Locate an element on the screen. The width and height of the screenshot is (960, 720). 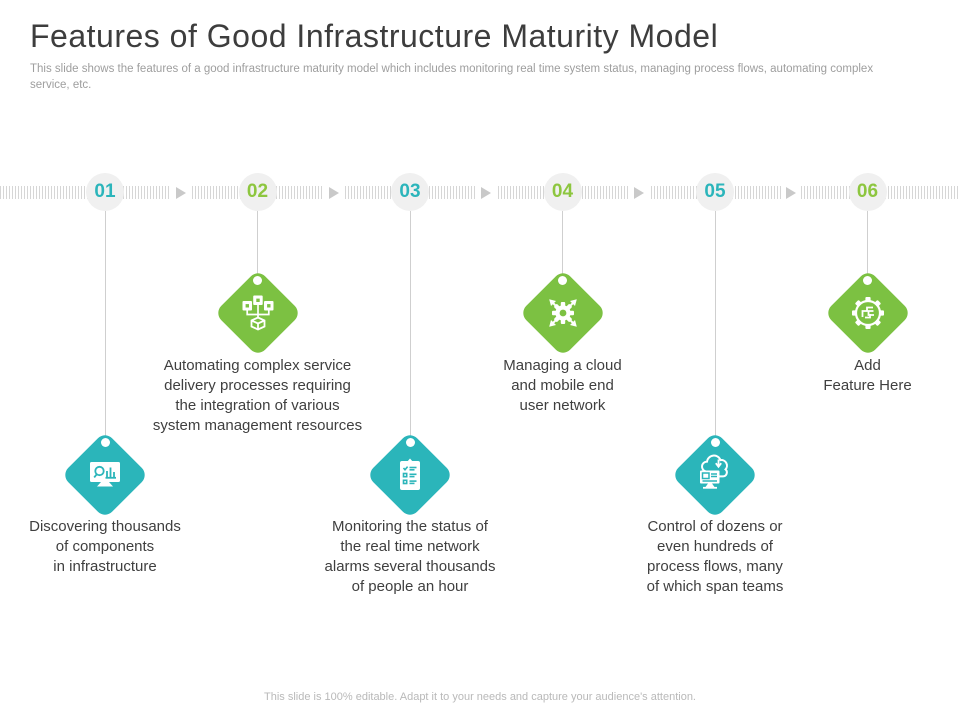
gear-expand-arrows-icon is located at coordinates (563, 313).